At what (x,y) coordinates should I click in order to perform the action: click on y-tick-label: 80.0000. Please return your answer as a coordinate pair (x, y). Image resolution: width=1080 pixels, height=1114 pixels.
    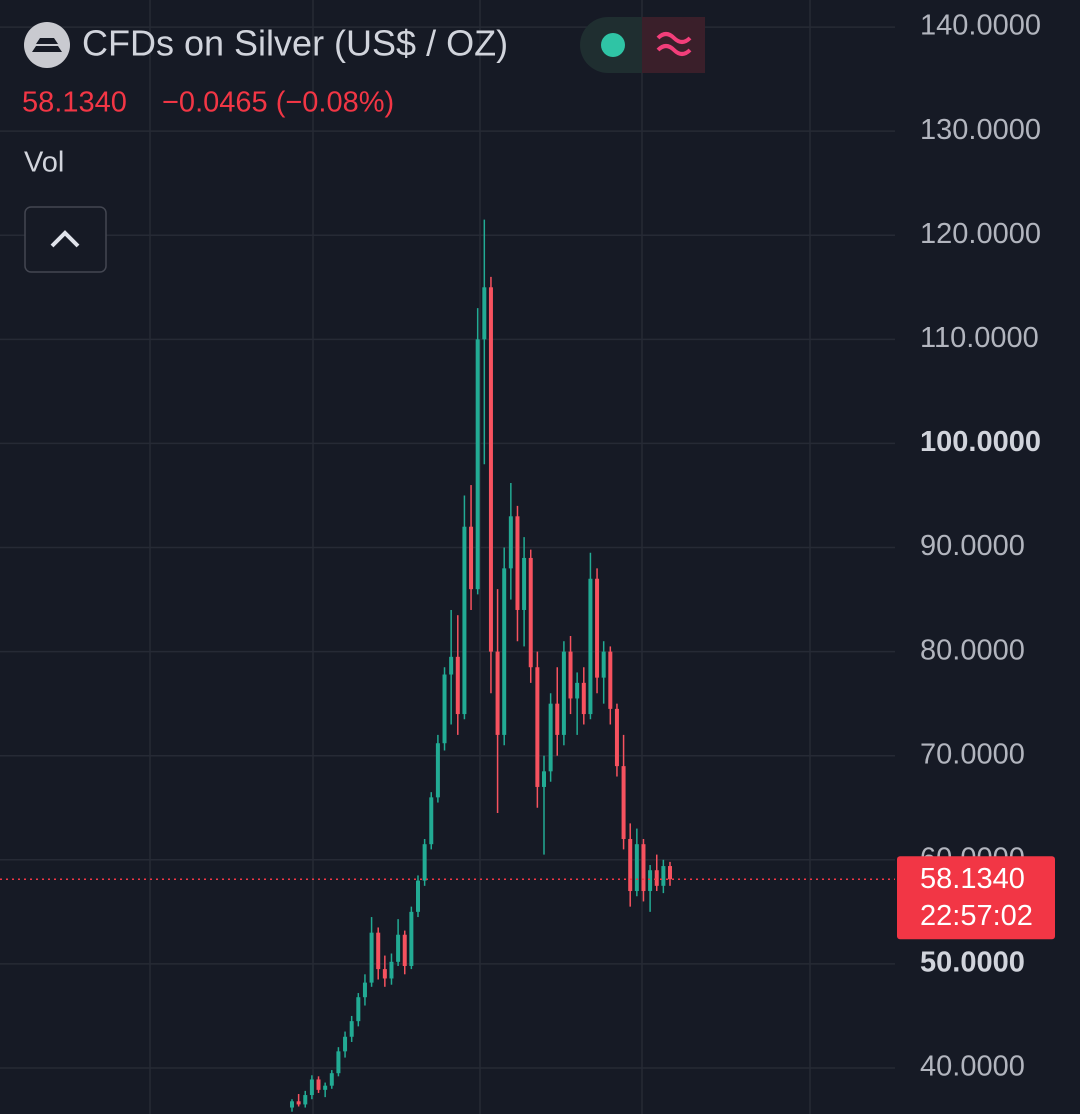
    Looking at the image, I should click on (972, 650).